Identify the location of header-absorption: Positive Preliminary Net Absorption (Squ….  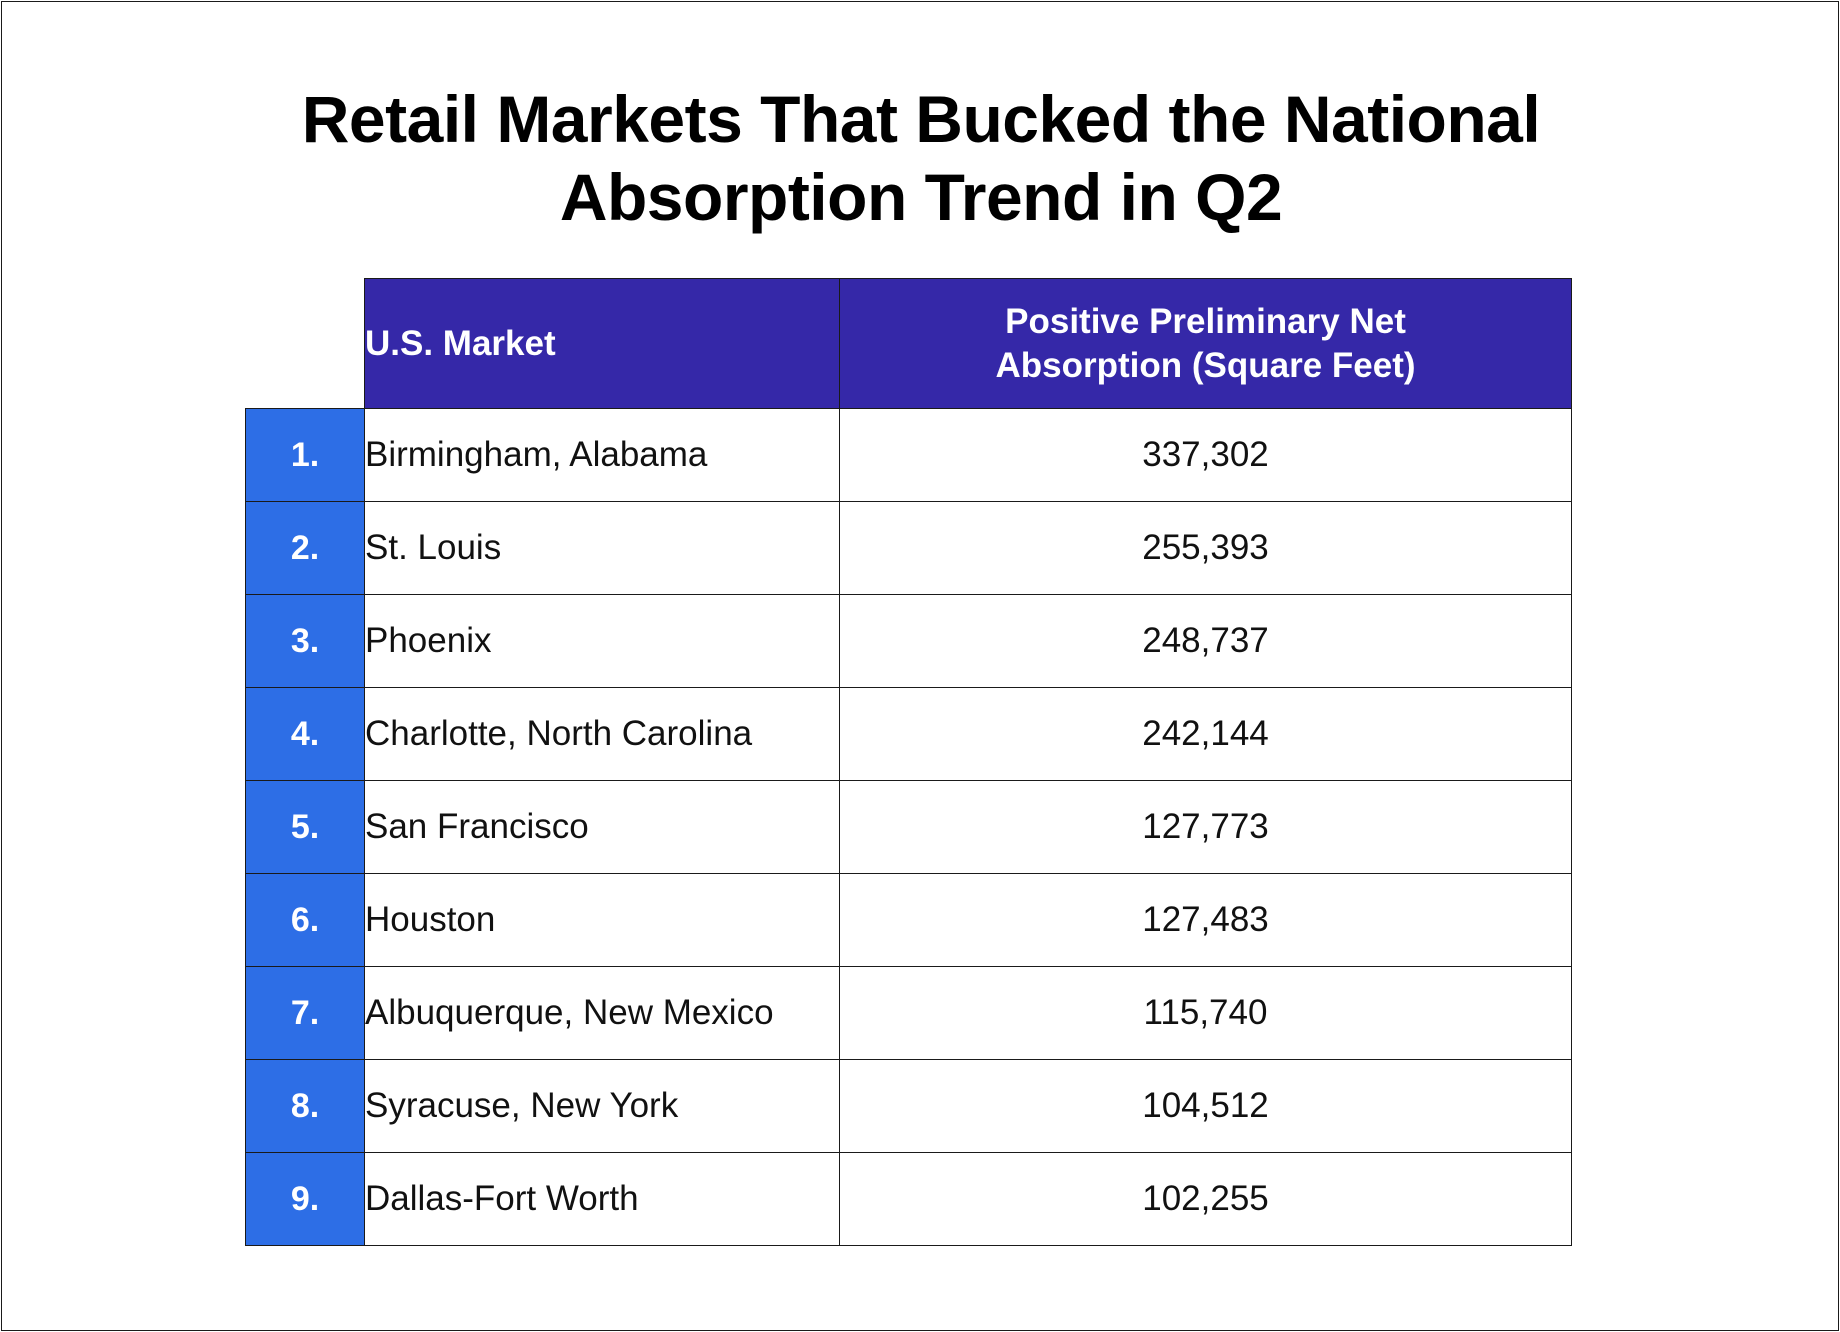
(1205, 343).